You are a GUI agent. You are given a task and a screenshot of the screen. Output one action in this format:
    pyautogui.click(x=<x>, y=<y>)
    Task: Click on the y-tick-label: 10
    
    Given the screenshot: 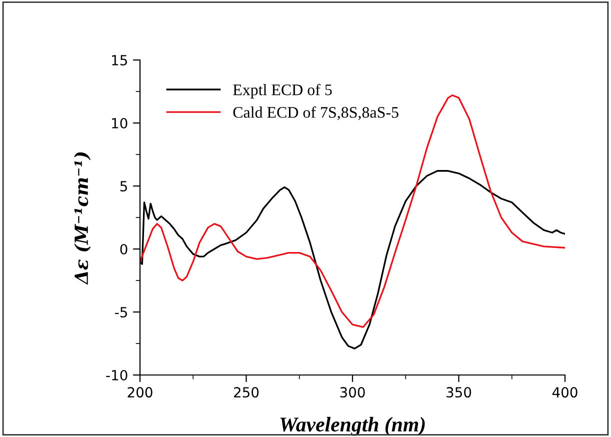 What is the action you would take?
    pyautogui.click(x=120, y=123)
    